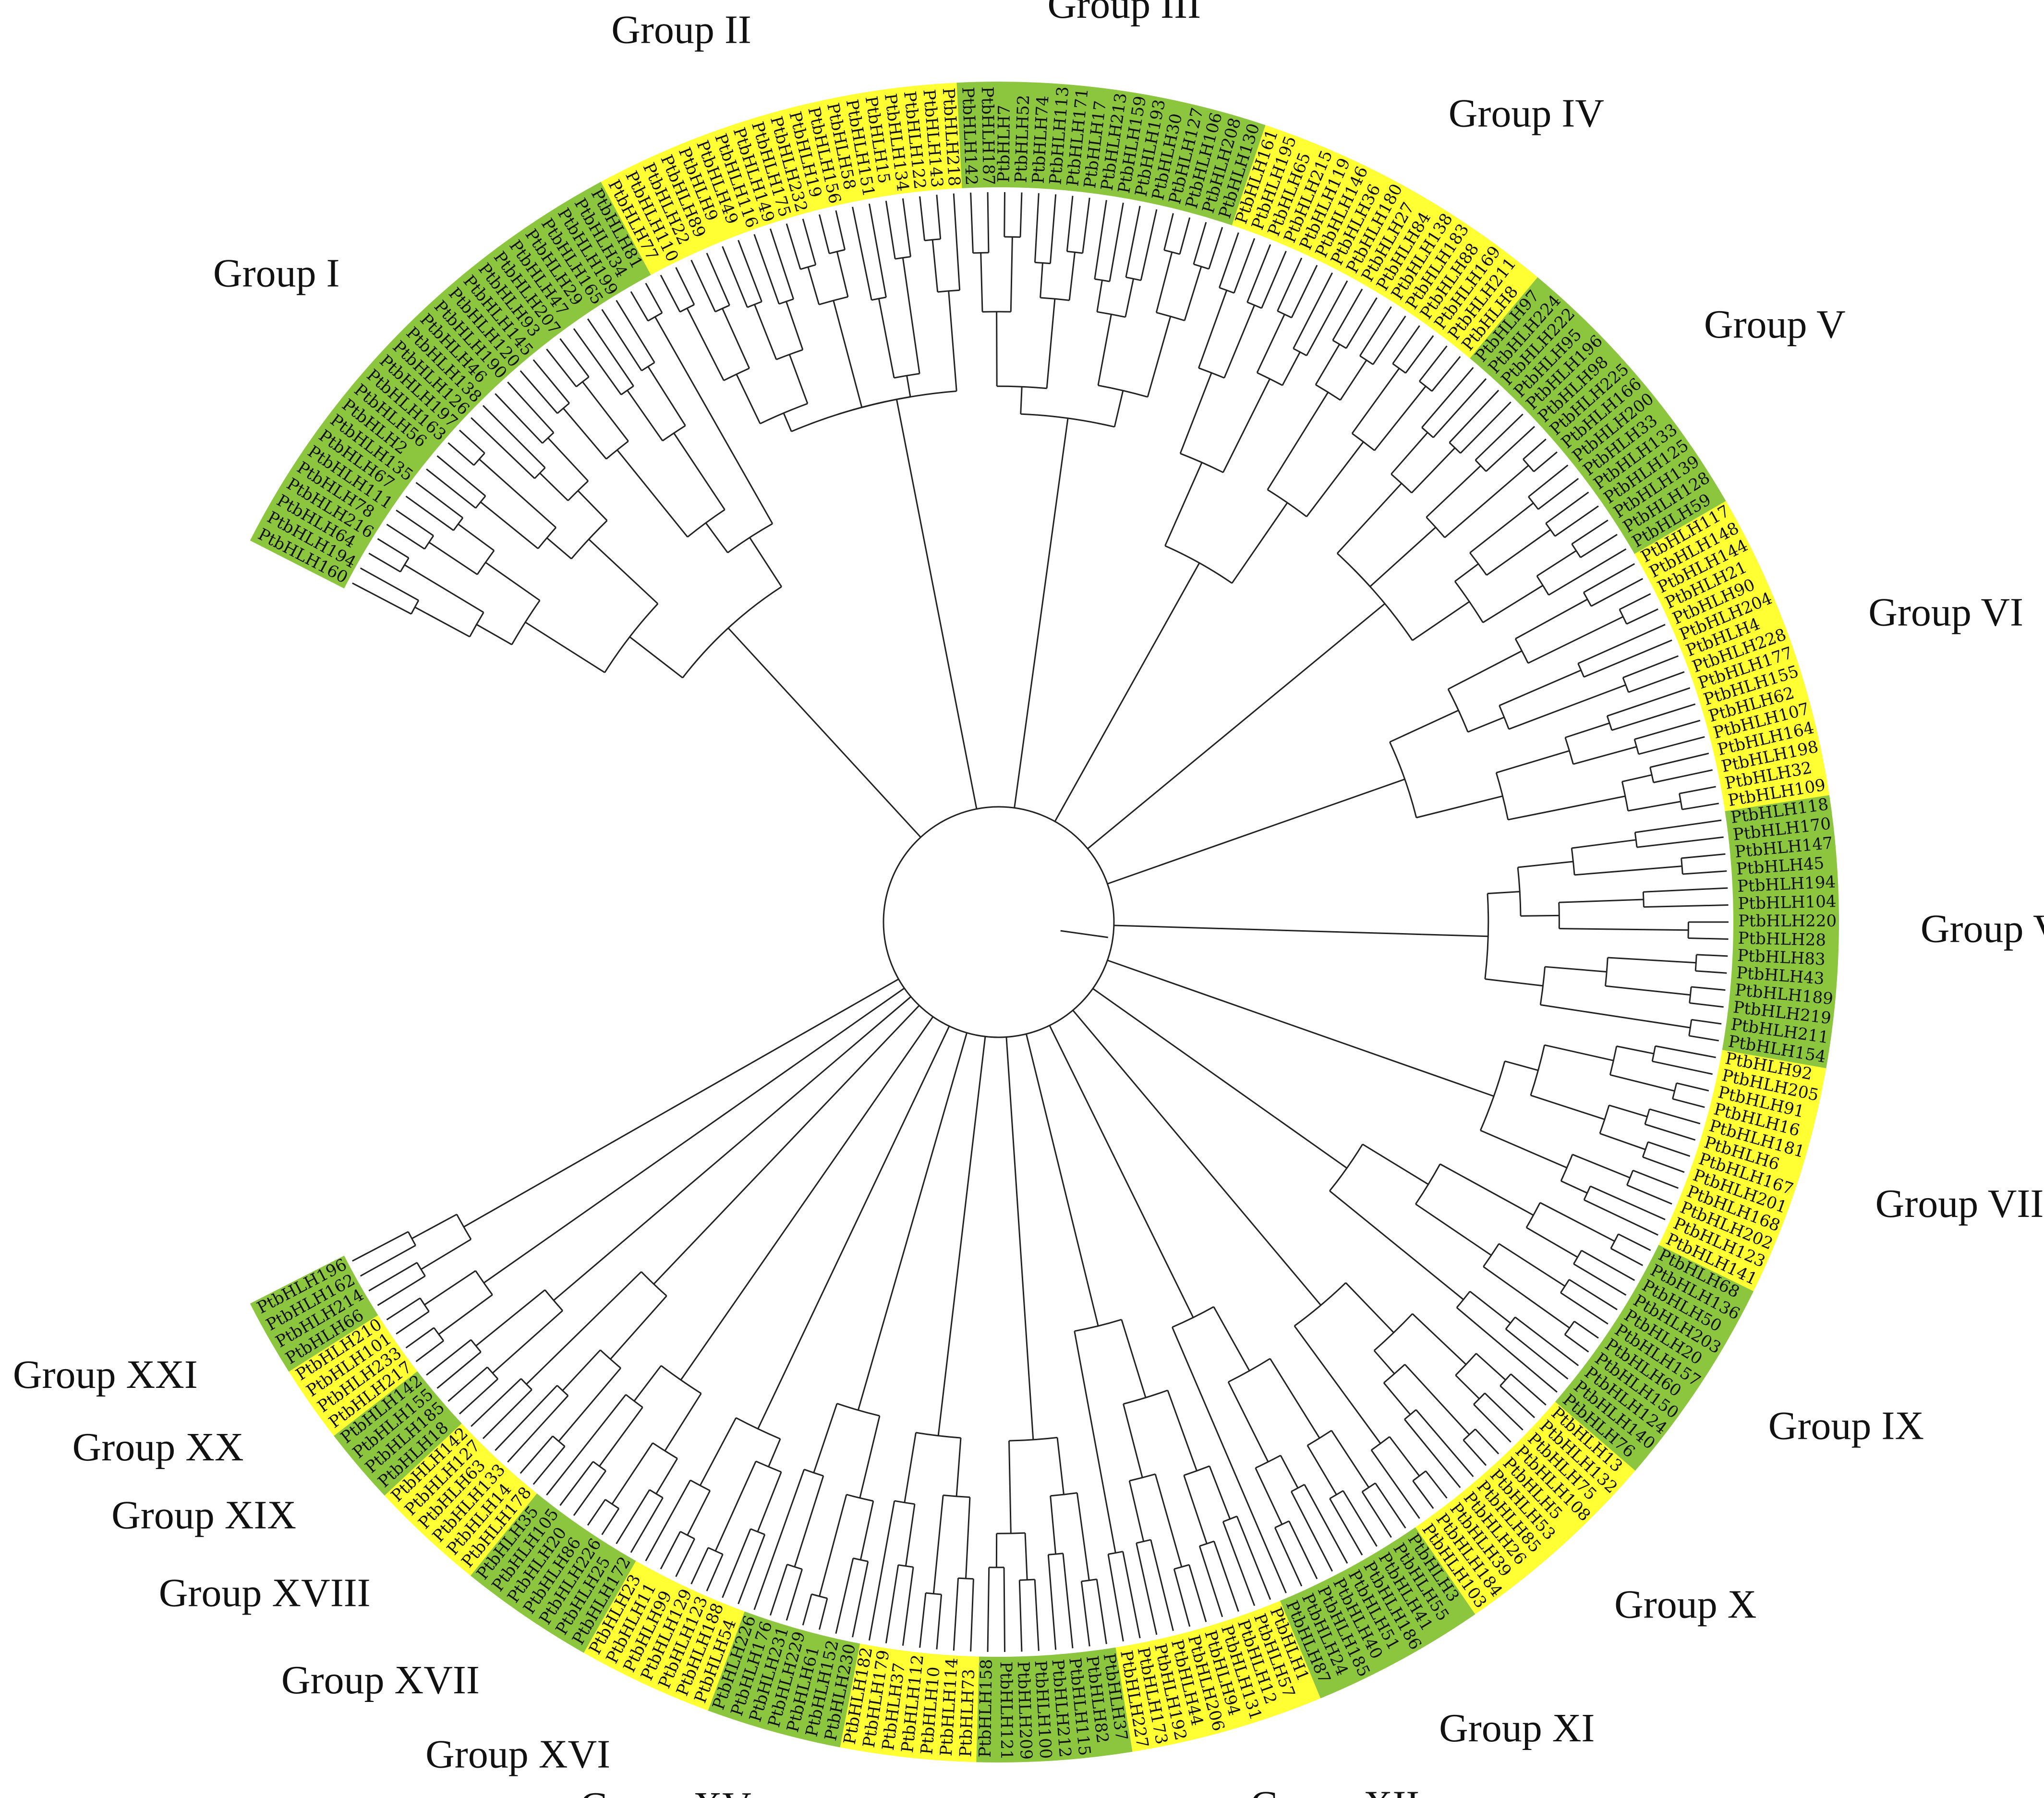 The width and height of the screenshot is (2044, 1798). Describe the element at coordinates (665, 1791) in the screenshot. I see `group-label: Group XV` at that location.